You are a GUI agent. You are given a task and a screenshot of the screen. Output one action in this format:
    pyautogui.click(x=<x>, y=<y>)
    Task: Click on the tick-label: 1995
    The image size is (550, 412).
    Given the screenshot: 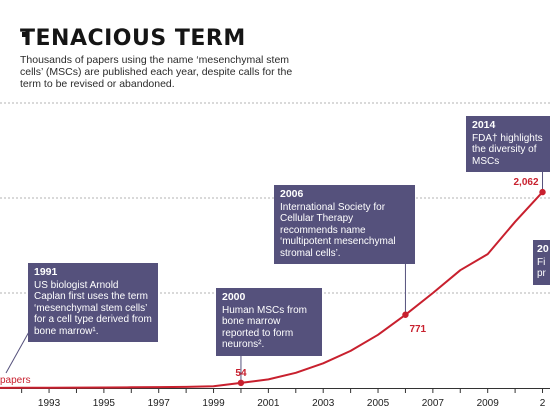 What is the action you would take?
    pyautogui.click(x=104, y=403)
    